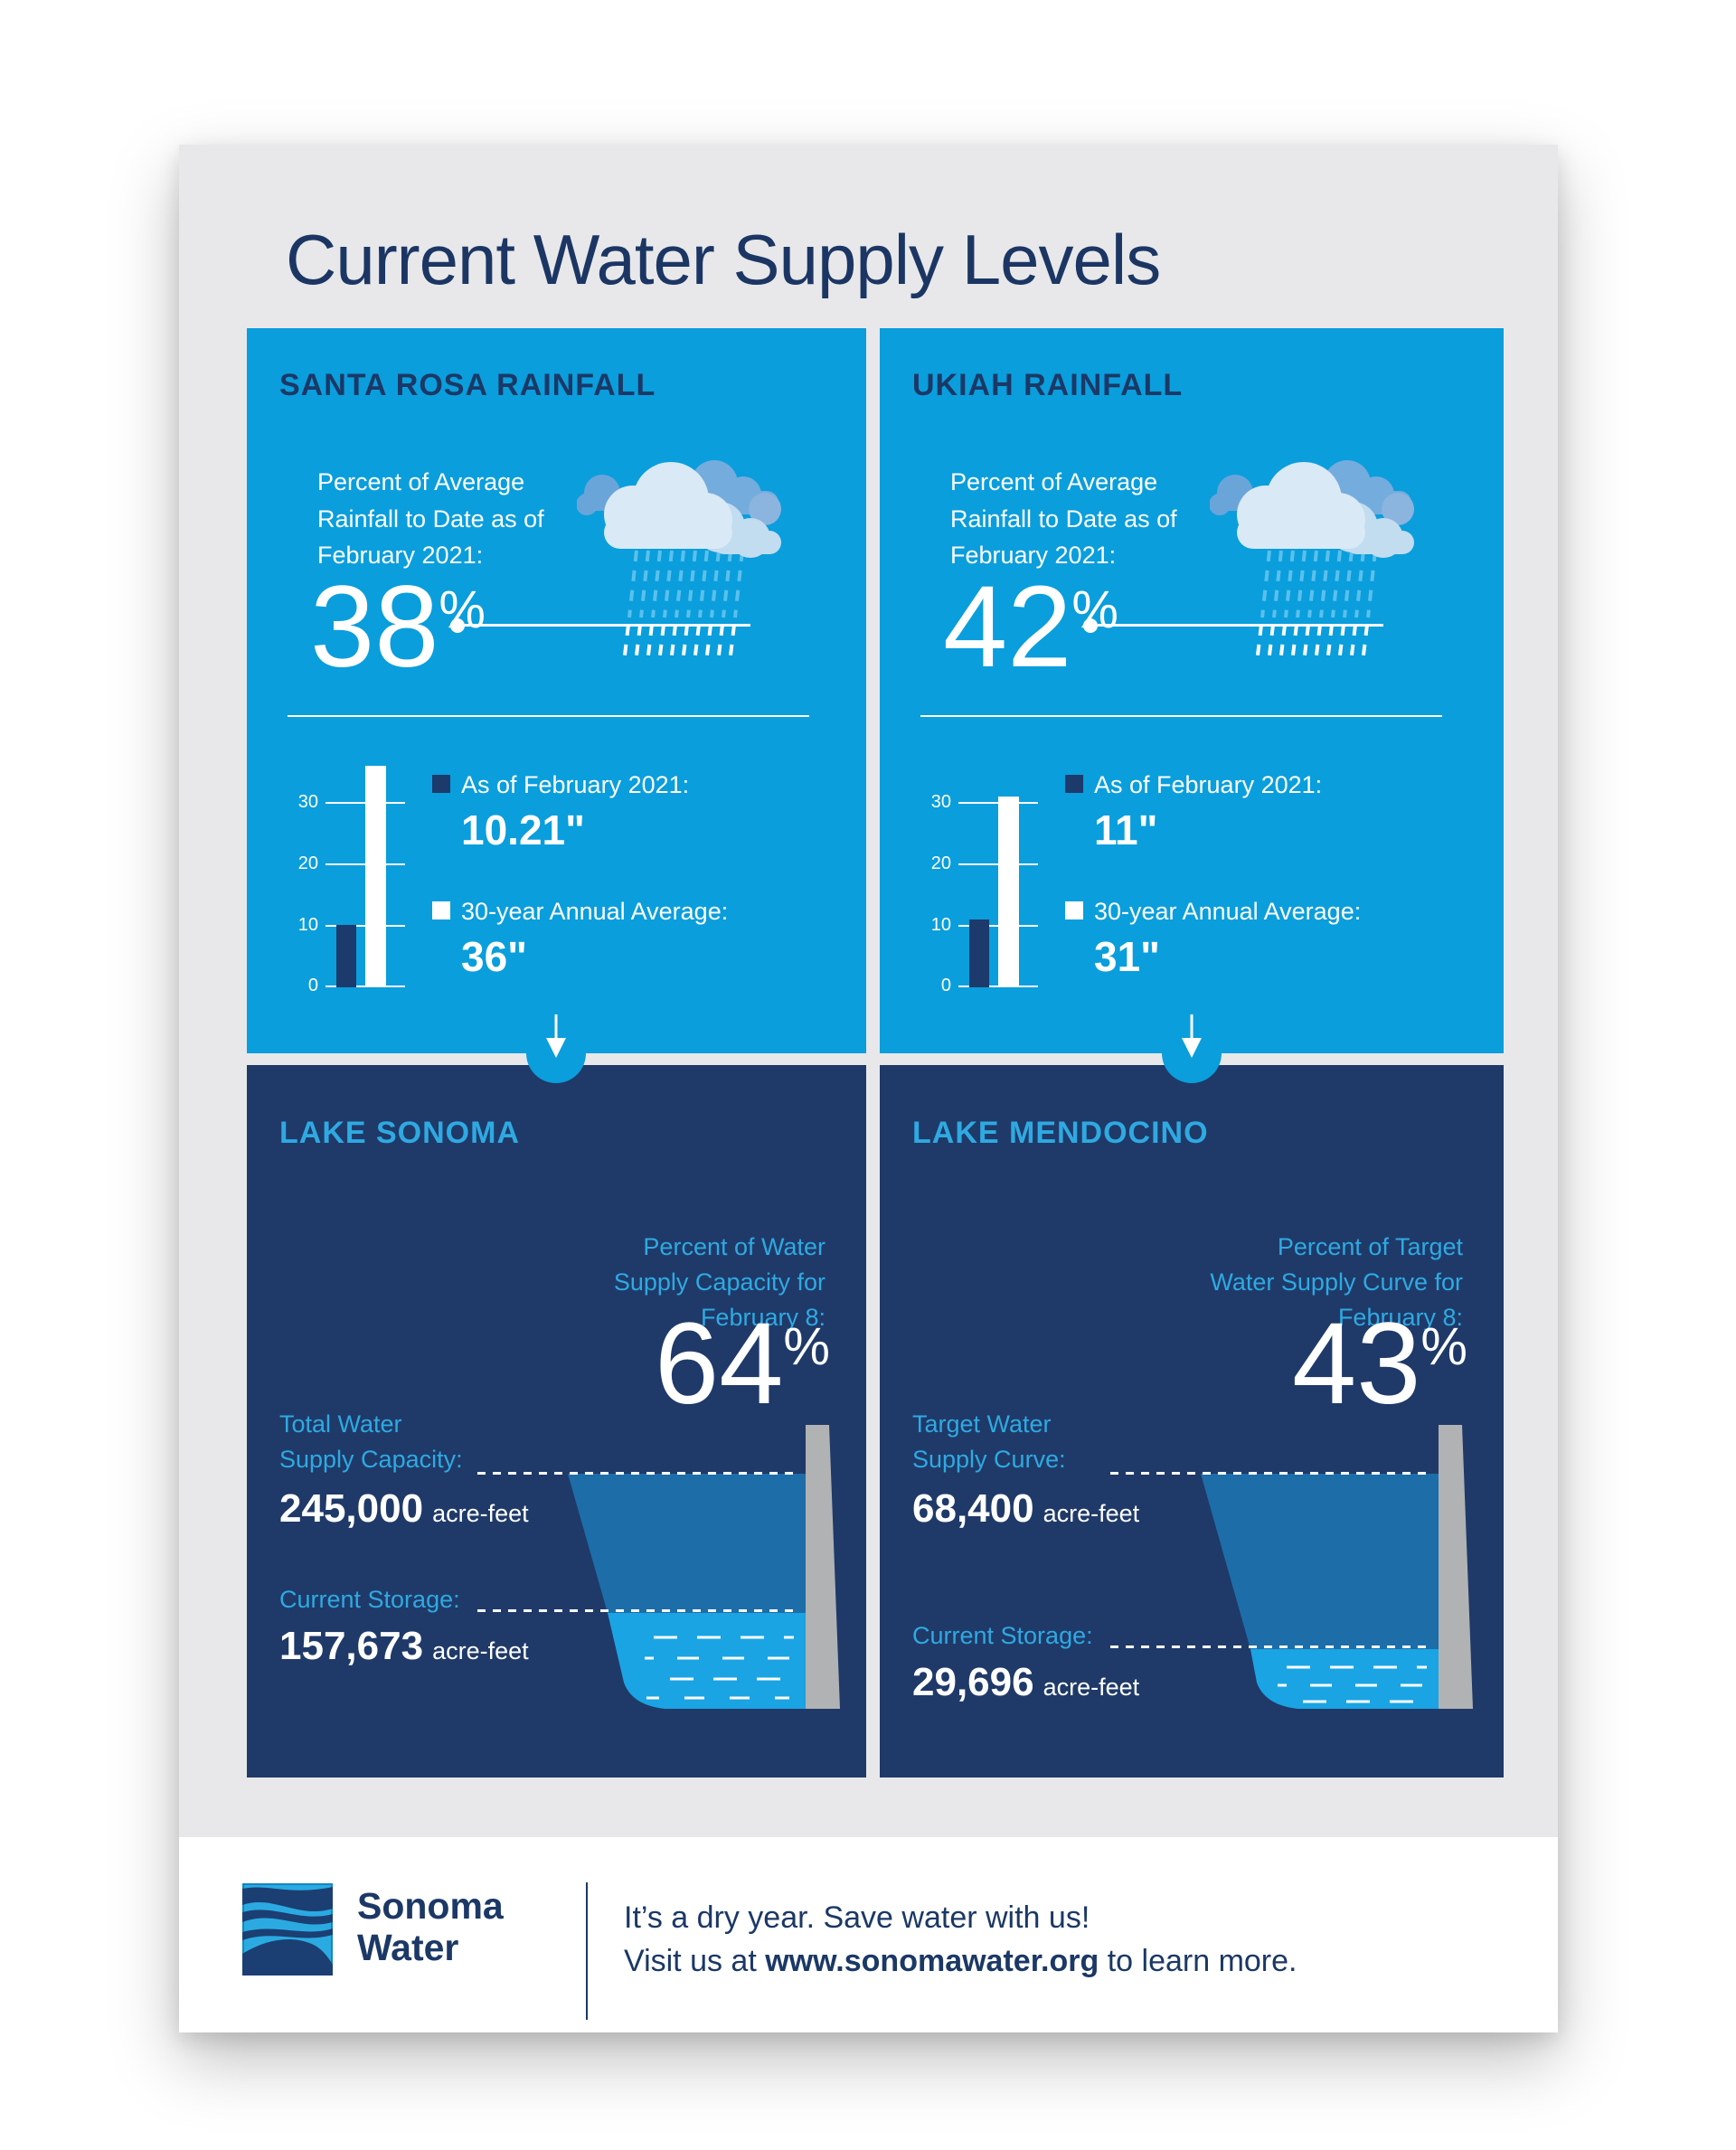 This screenshot has width=1736, height=2150. Describe the element at coordinates (1031, 627) in the screenshot. I see `percent-value: 42 %` at that location.